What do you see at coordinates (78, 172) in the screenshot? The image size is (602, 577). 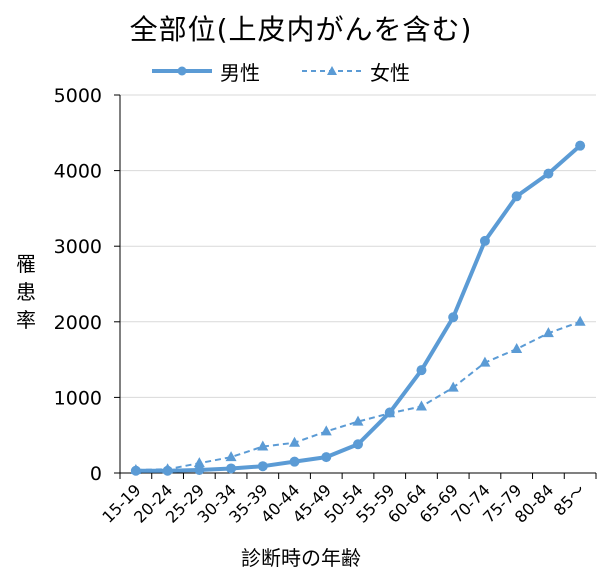 I see `y-tick-label: 4000` at bounding box center [78, 172].